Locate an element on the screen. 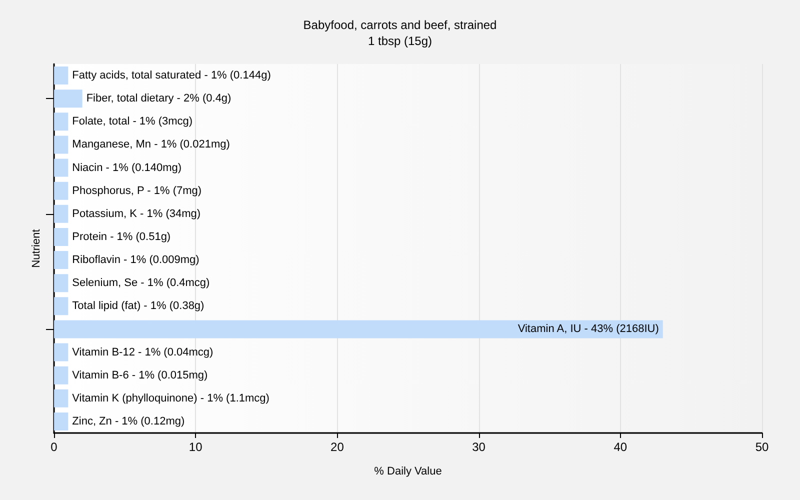  y-tick-label: Total lipid (fat) - 1% (0.38g) is located at coordinates (138, 306).